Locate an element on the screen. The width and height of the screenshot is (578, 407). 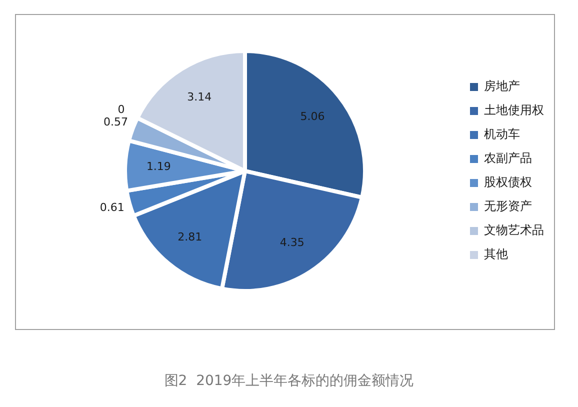
legend-label: 其他 is located at coordinates (496, 254).